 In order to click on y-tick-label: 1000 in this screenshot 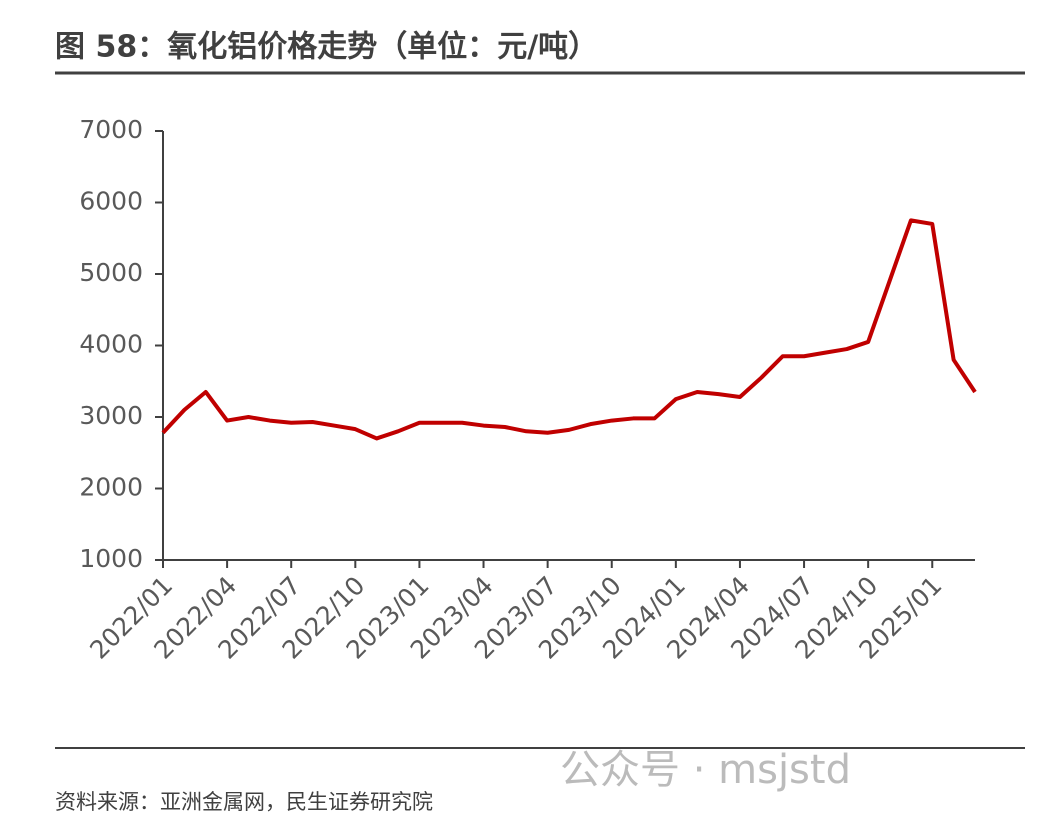, I will do `click(111, 558)`.